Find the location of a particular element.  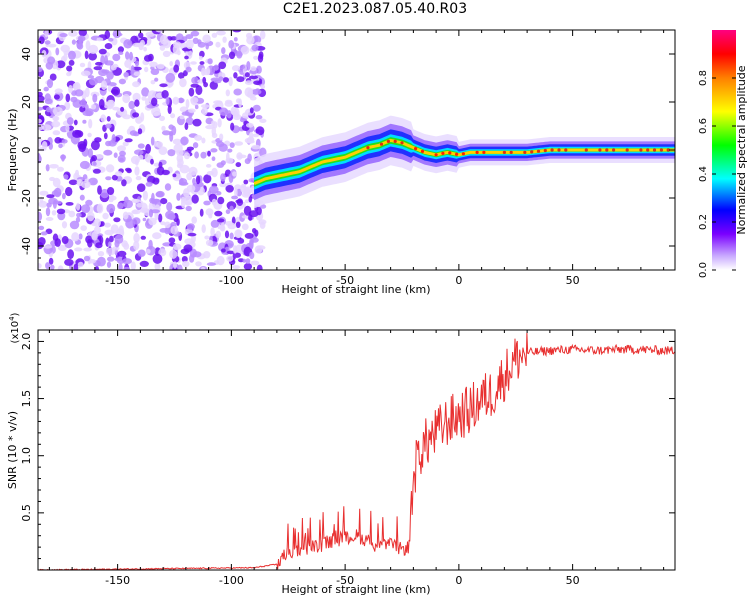

y-tick-label: 0 is located at coordinates (26, 150).